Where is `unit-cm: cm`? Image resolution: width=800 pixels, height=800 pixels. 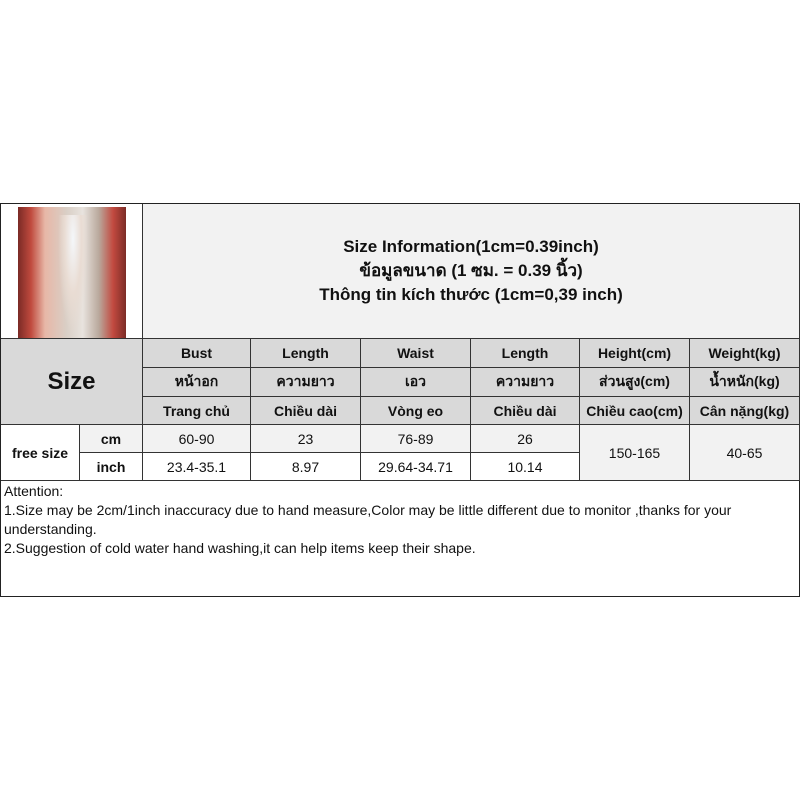
unit-cm: cm is located at coordinates (111, 439).